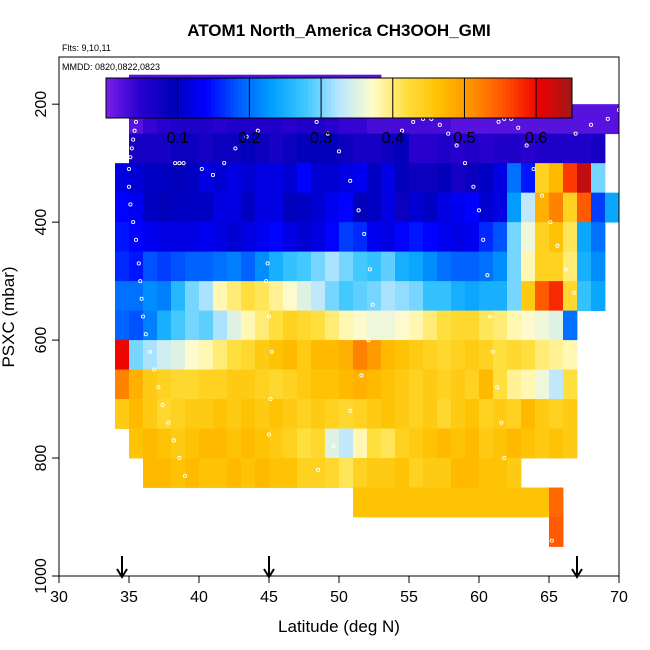 This screenshot has width=650, height=650. I want to click on colorbar-frame, so click(339, 98).